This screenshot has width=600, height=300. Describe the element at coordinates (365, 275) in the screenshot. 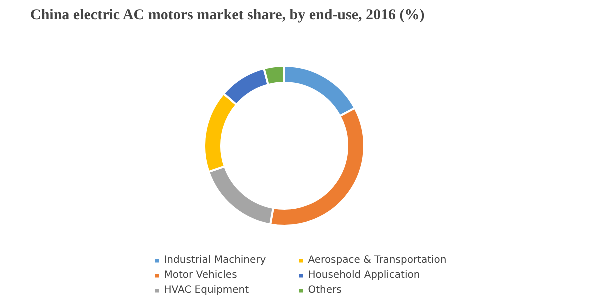

I see `legend-label: Household Application` at that location.